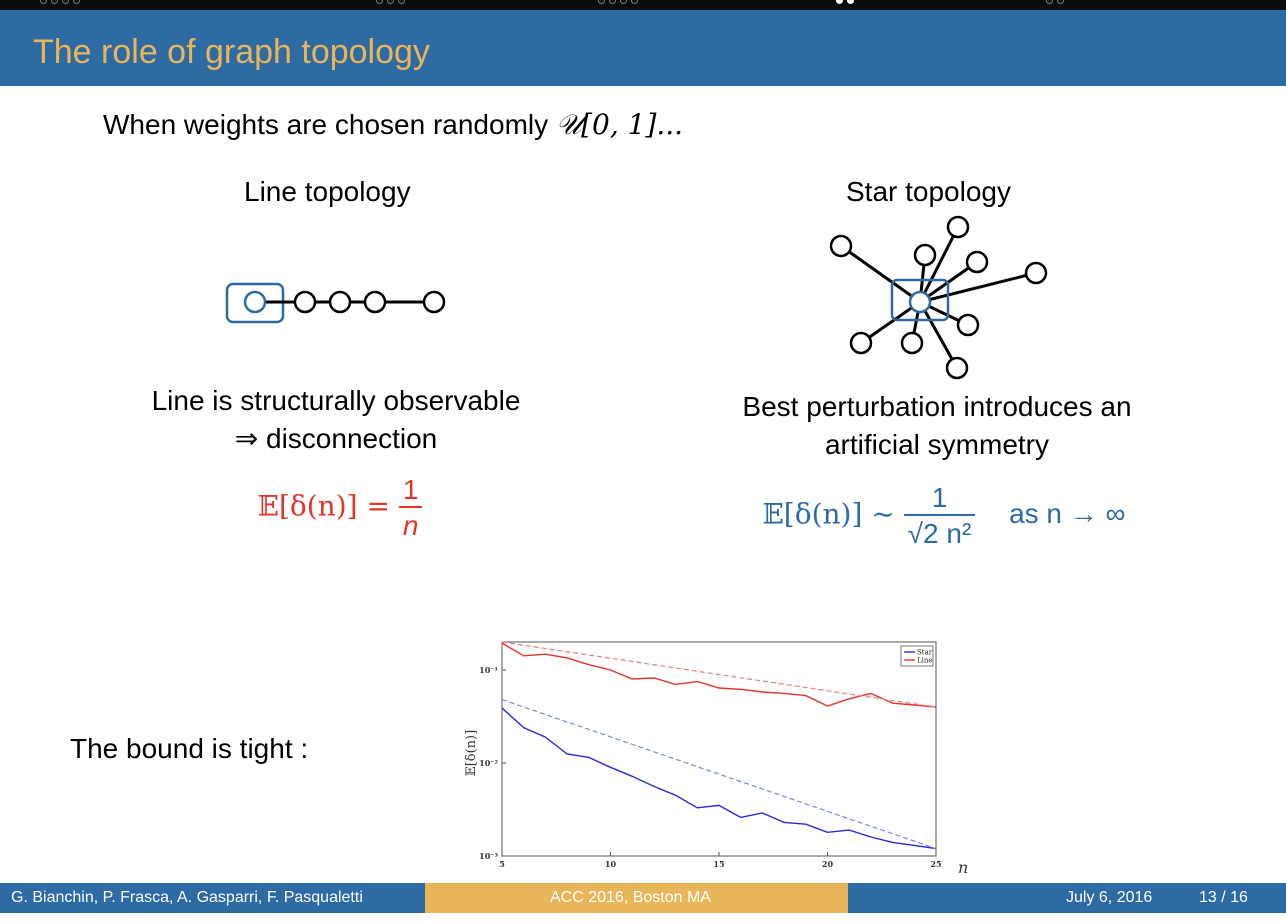  What do you see at coordinates (925, 653) in the screenshot?
I see `legend-label: Star` at bounding box center [925, 653].